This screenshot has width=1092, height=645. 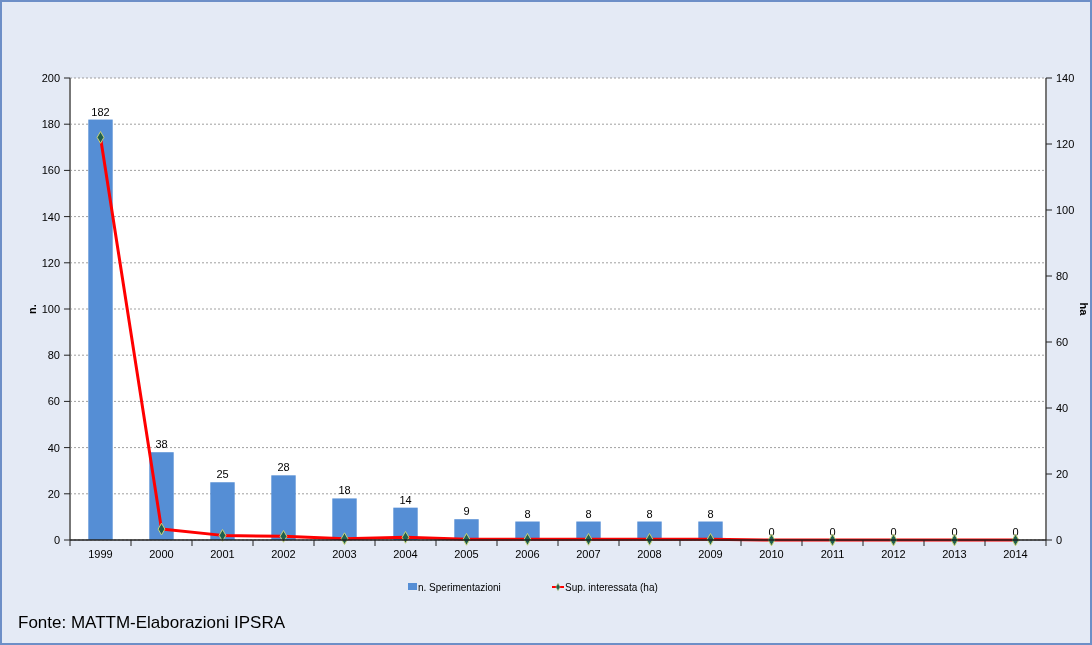 What do you see at coordinates (405, 554) in the screenshot?
I see `x-tick-label: 2004` at bounding box center [405, 554].